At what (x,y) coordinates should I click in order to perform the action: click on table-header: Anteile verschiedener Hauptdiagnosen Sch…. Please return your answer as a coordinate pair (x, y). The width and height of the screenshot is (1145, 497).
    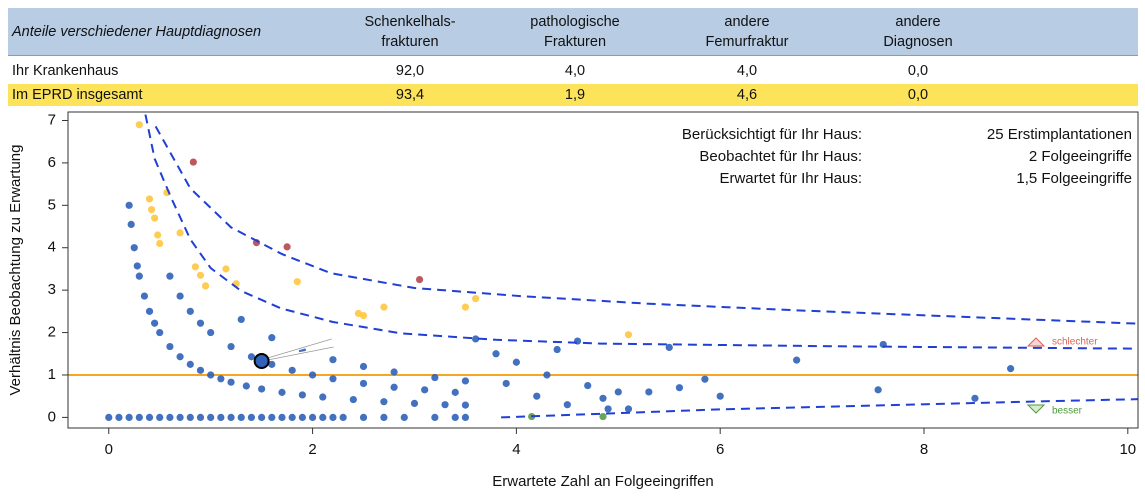
    Looking at the image, I should click on (573, 32).